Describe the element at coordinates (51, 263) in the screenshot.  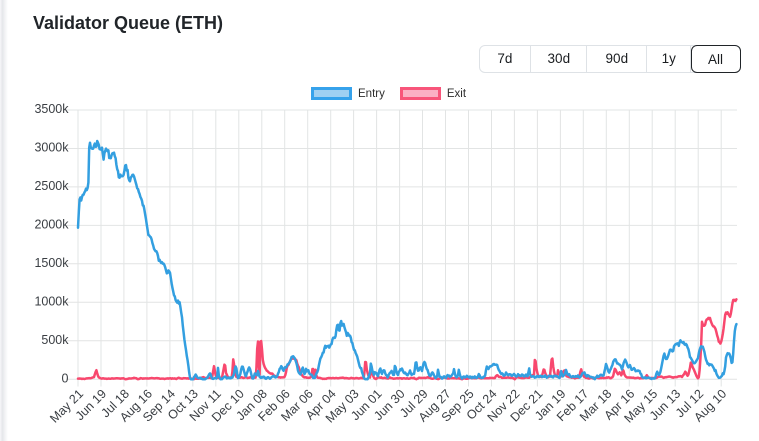
I see `svg-text: 1500k` at that location.